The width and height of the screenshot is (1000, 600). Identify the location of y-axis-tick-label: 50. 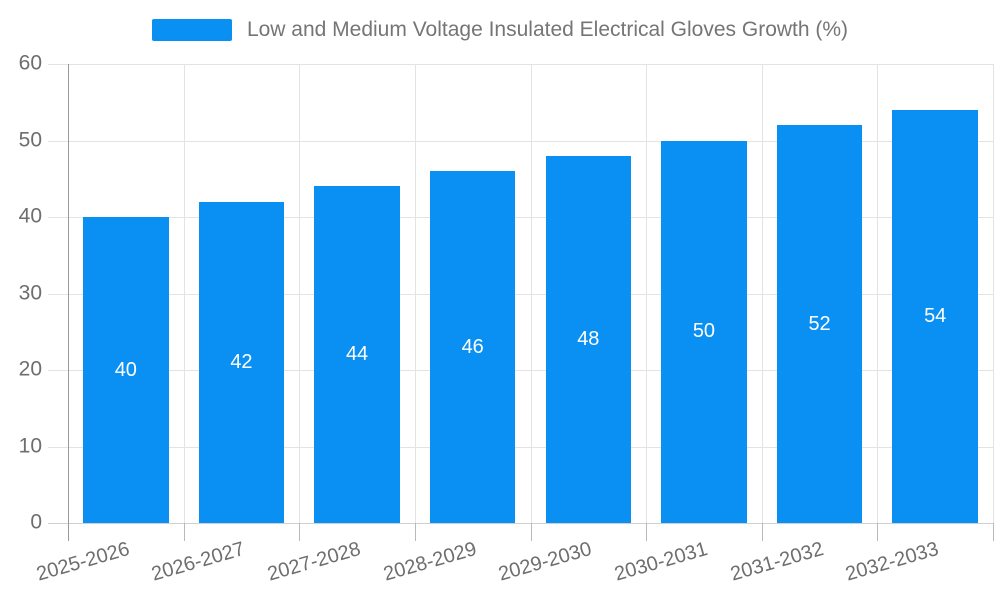
(30, 140).